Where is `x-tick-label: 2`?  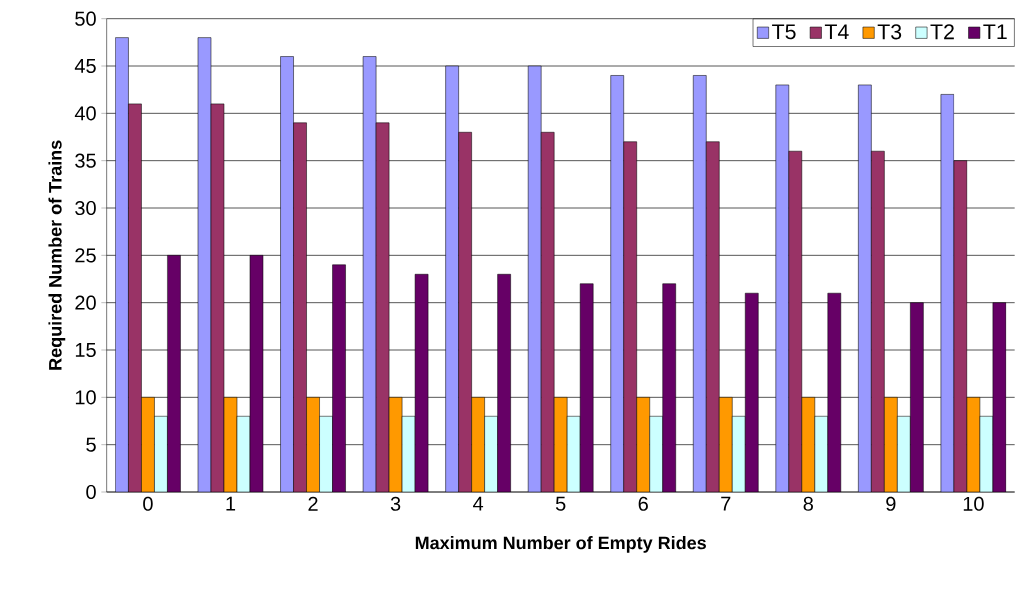 x-tick-label: 2 is located at coordinates (313, 503).